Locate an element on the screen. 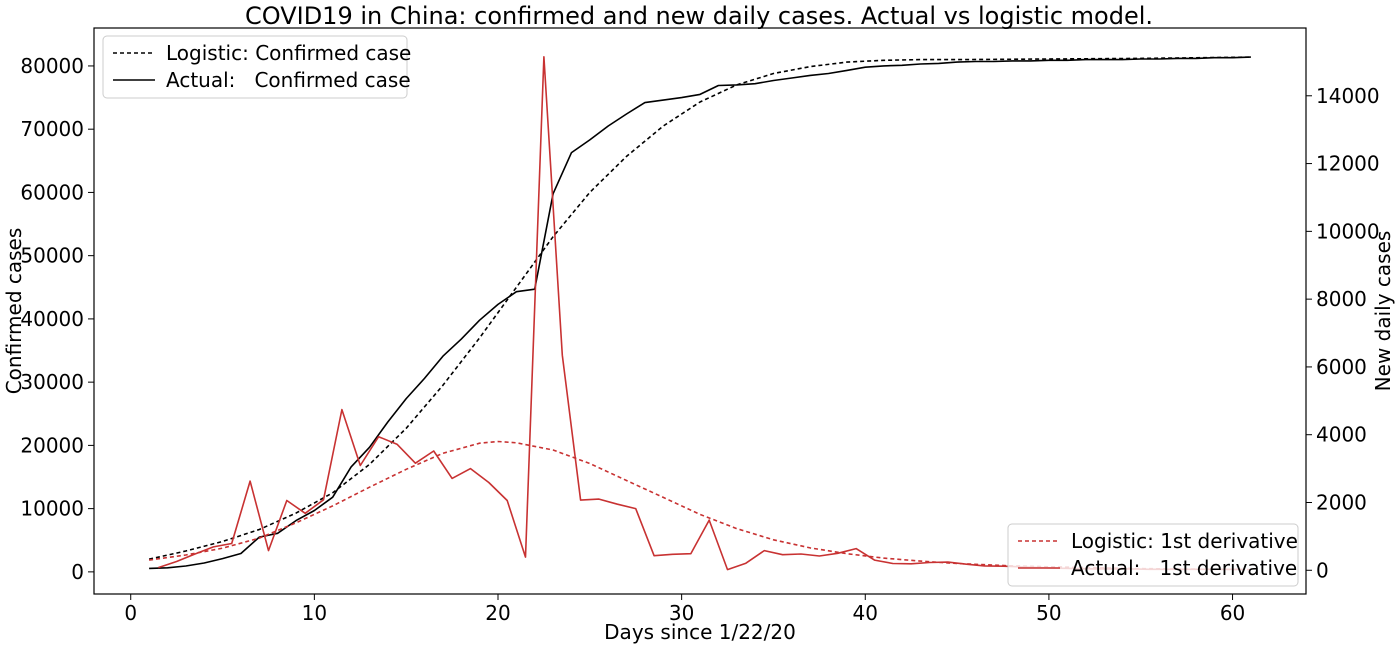  y-left-tick-label: 0 is located at coordinates (77, 572).